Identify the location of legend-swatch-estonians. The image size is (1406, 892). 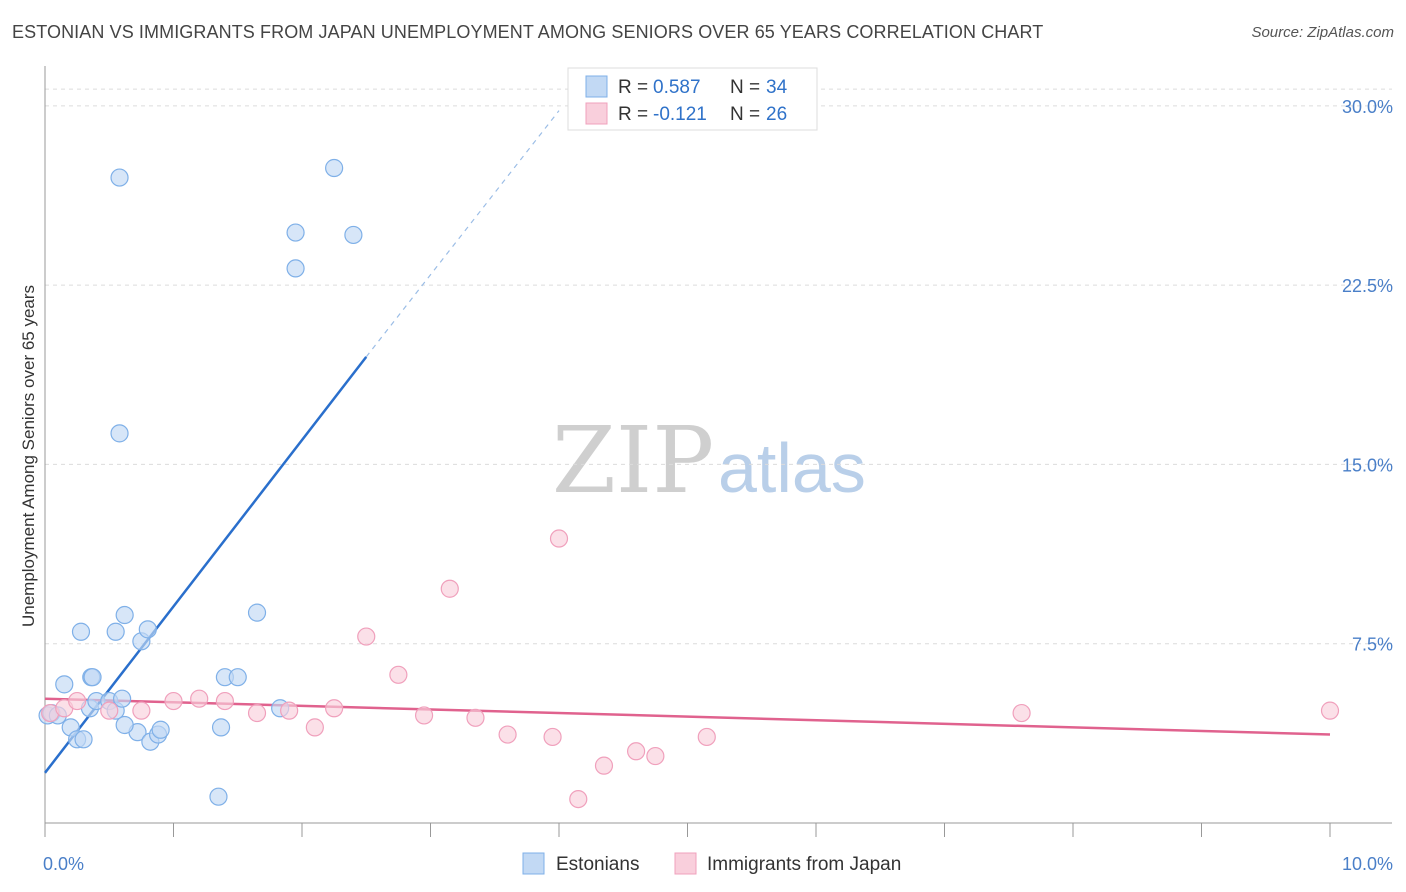
(596, 86).